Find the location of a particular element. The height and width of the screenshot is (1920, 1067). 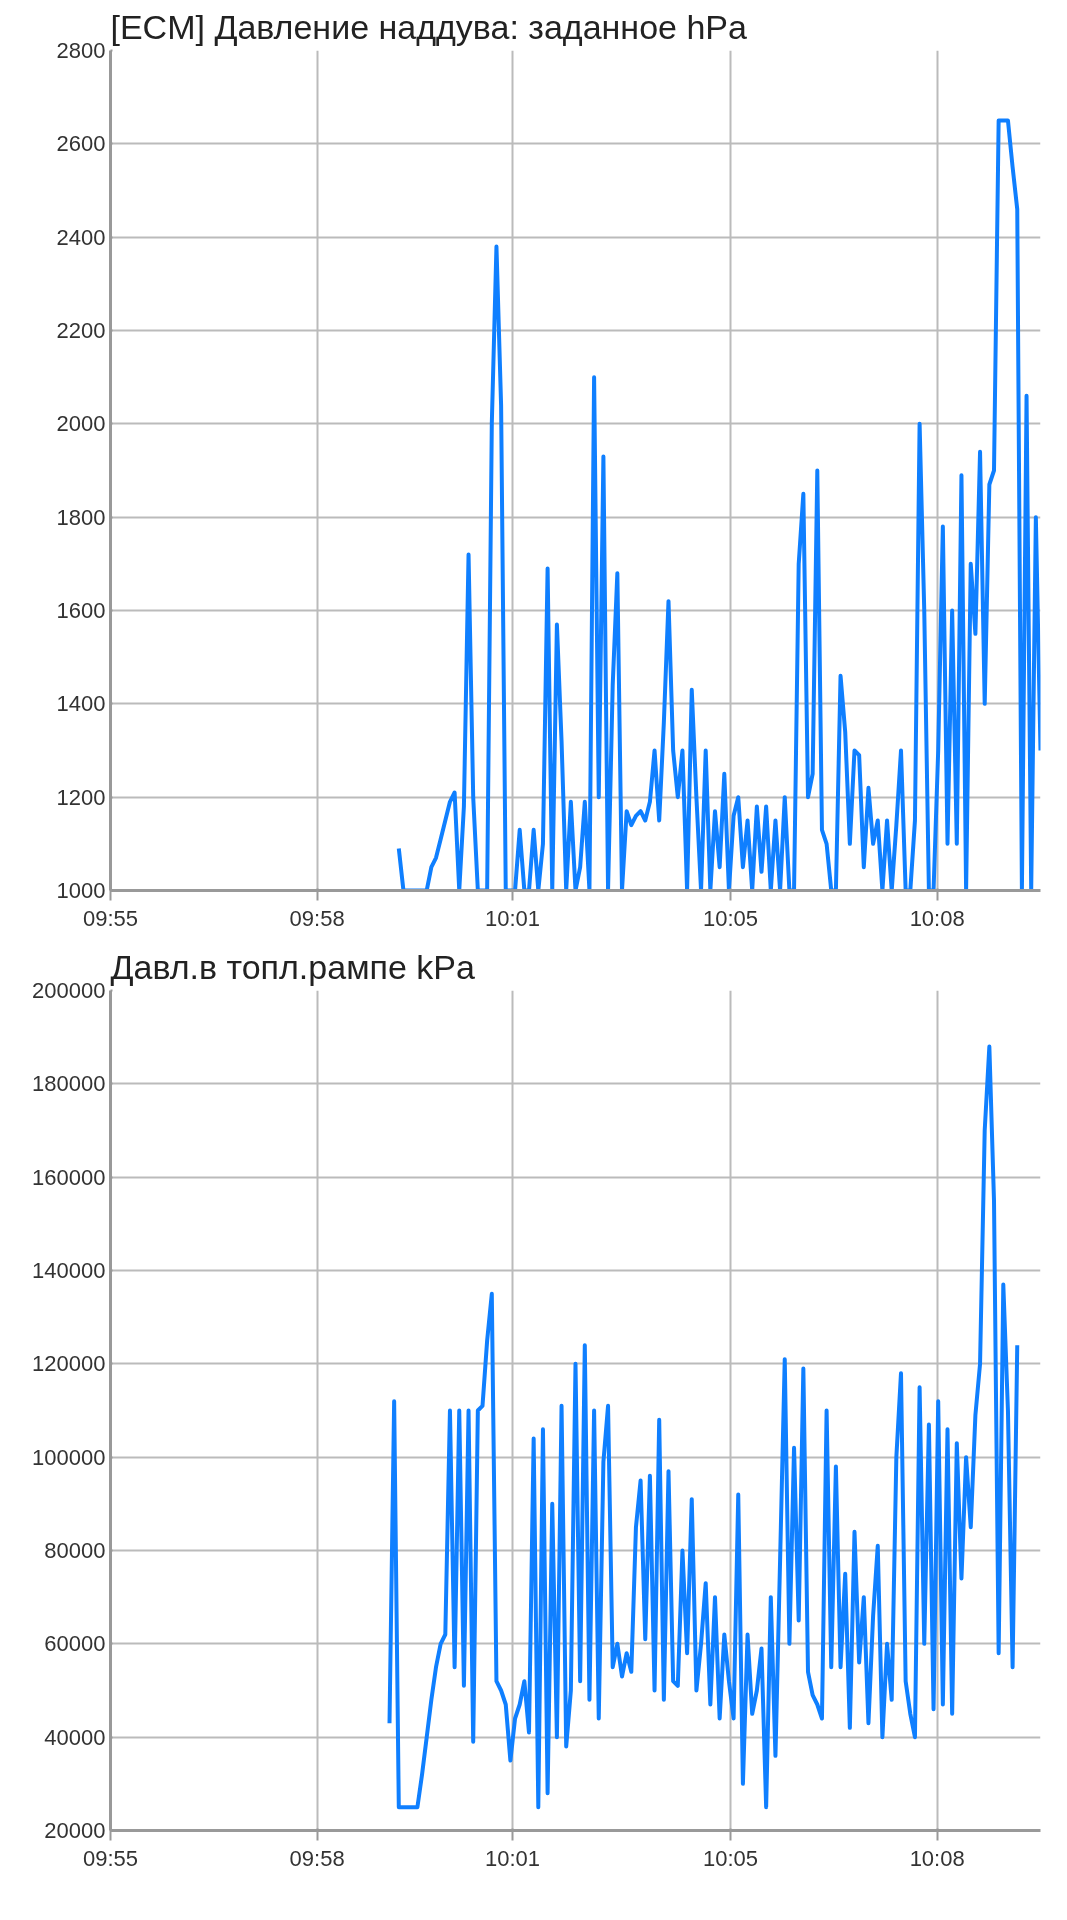

y-tick-label: 60000 is located at coordinates (75, 1644).